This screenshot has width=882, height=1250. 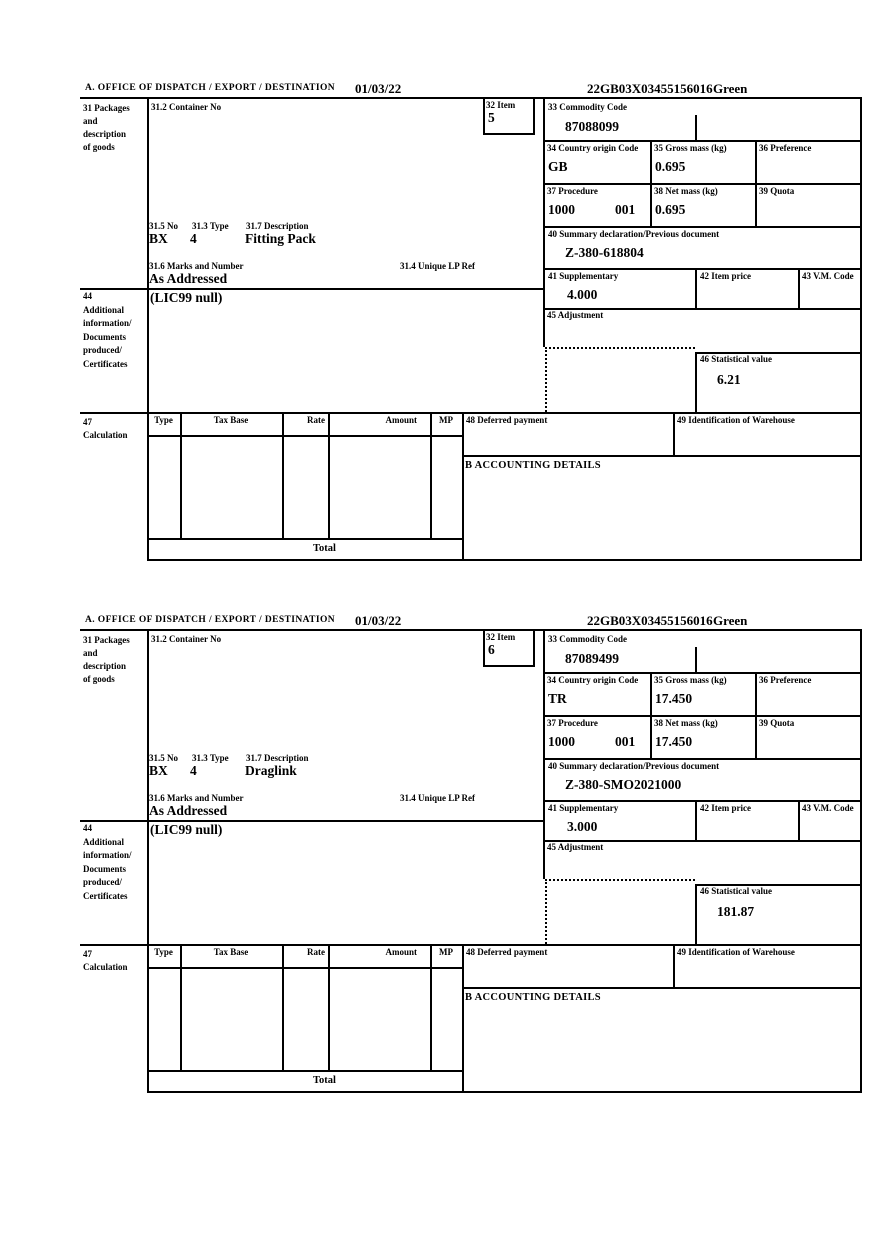 I want to click on adjustment-label: 45 Adjustment, so click(x=575, y=315).